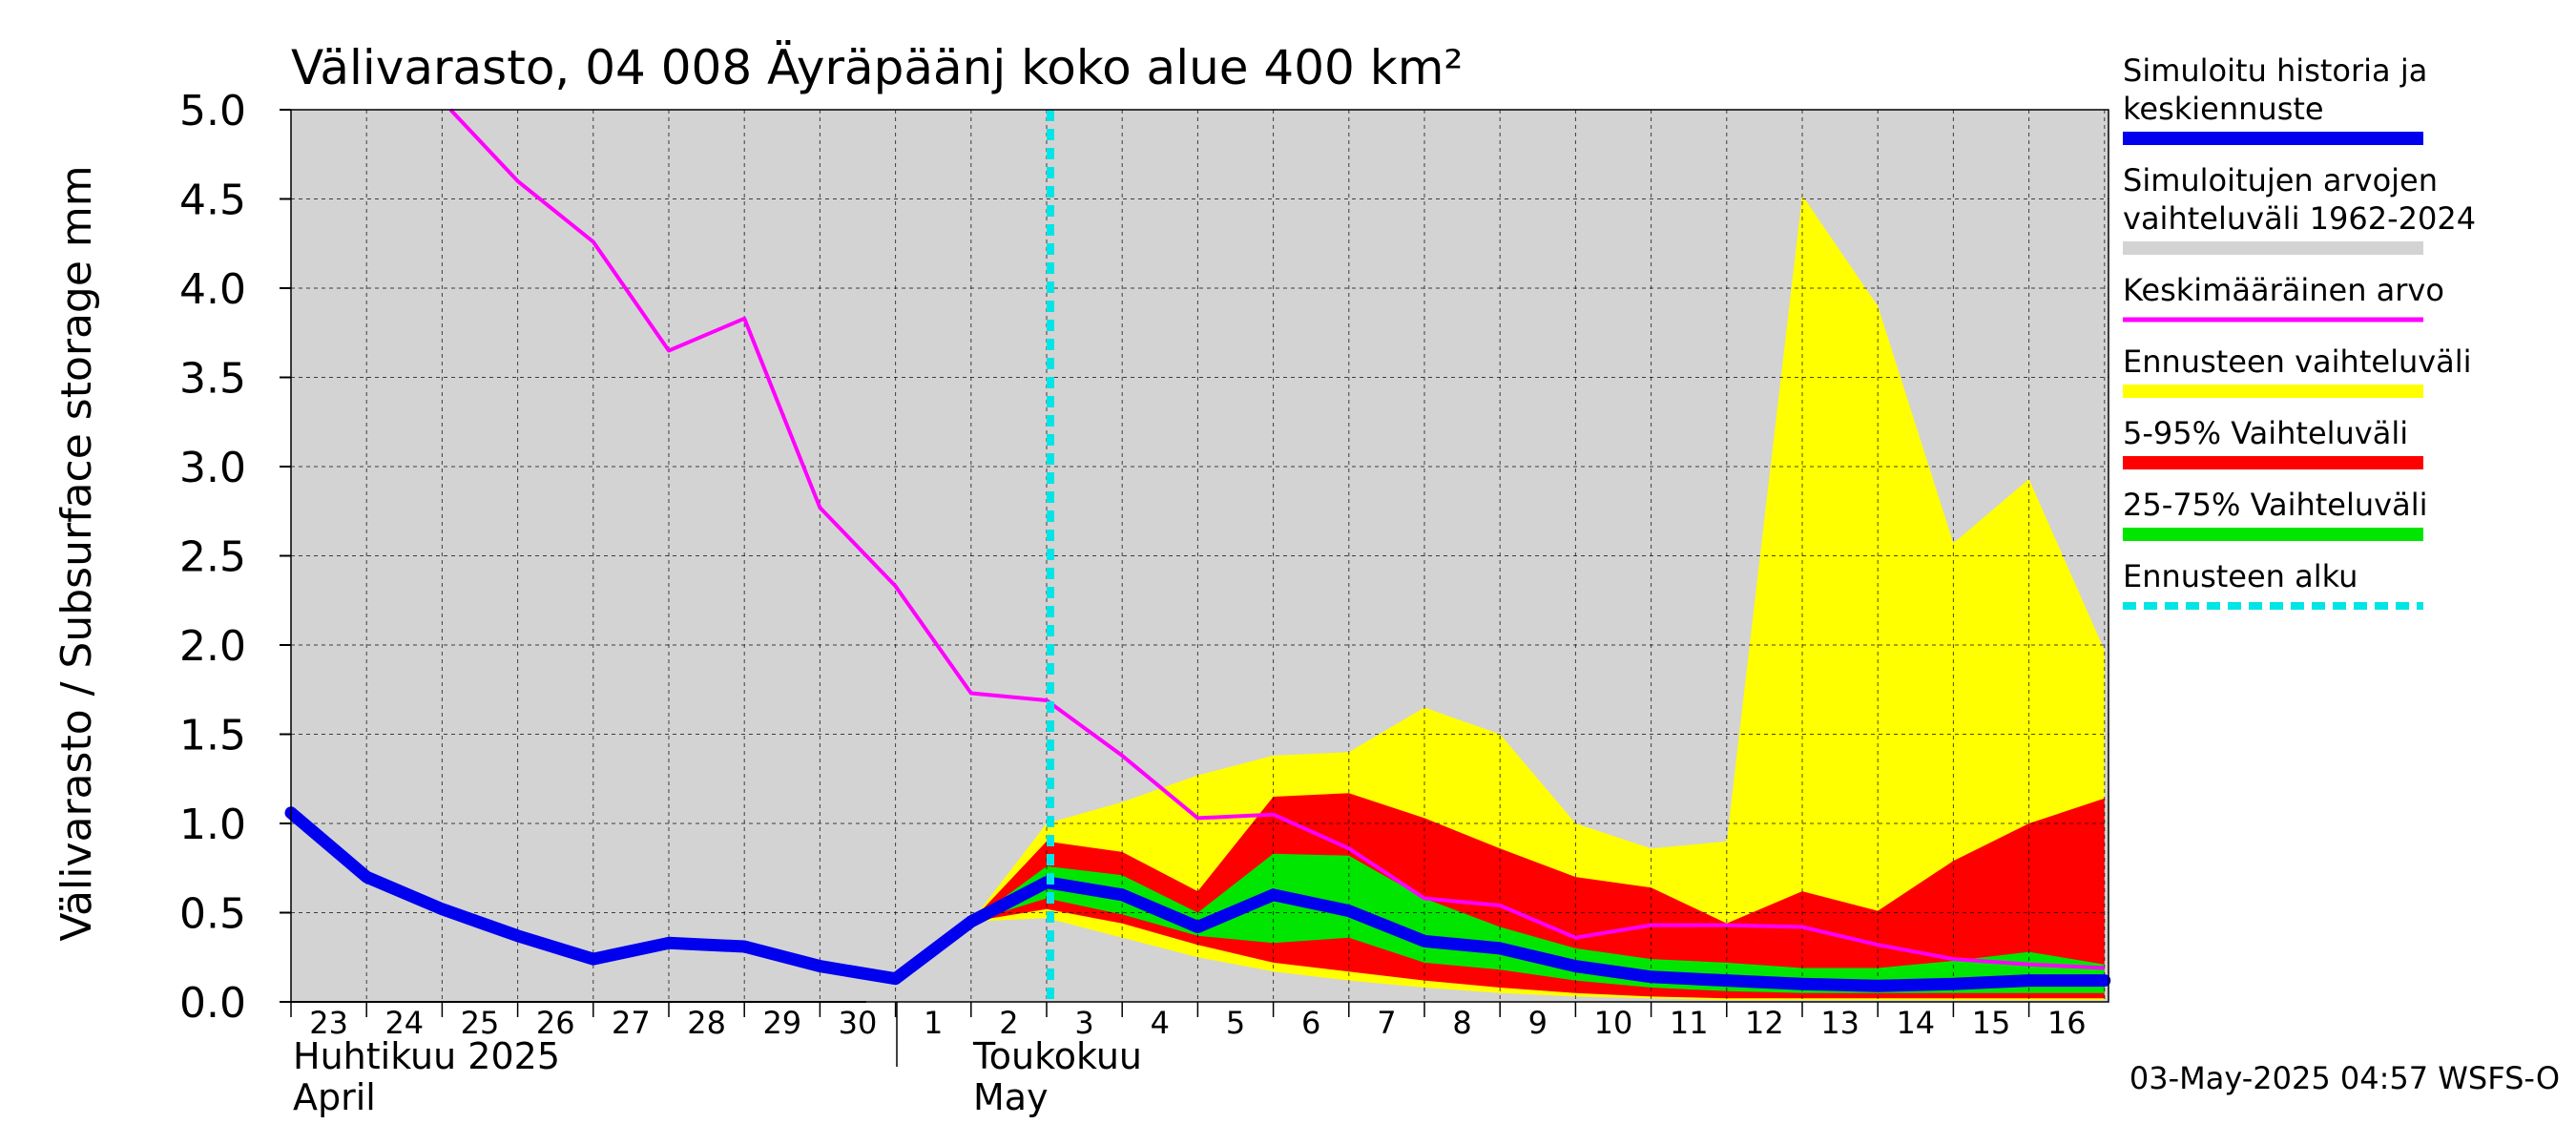  I want to click on x-tick-label: 24, so click(404, 1023).